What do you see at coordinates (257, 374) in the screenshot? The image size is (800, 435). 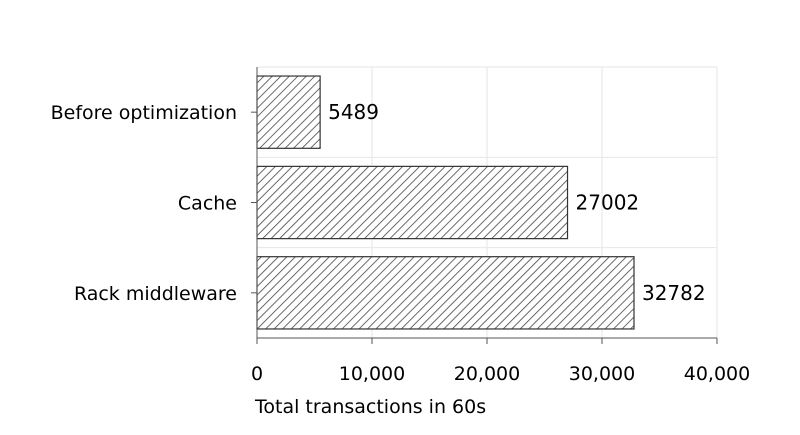 I see `x-tick-label: 0` at bounding box center [257, 374].